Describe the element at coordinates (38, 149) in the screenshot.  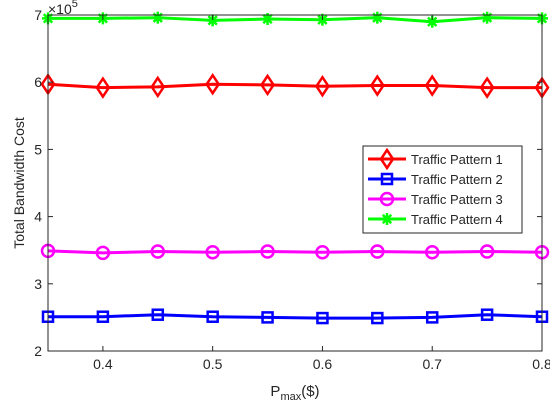
I see `y-tick-label: 5` at that location.